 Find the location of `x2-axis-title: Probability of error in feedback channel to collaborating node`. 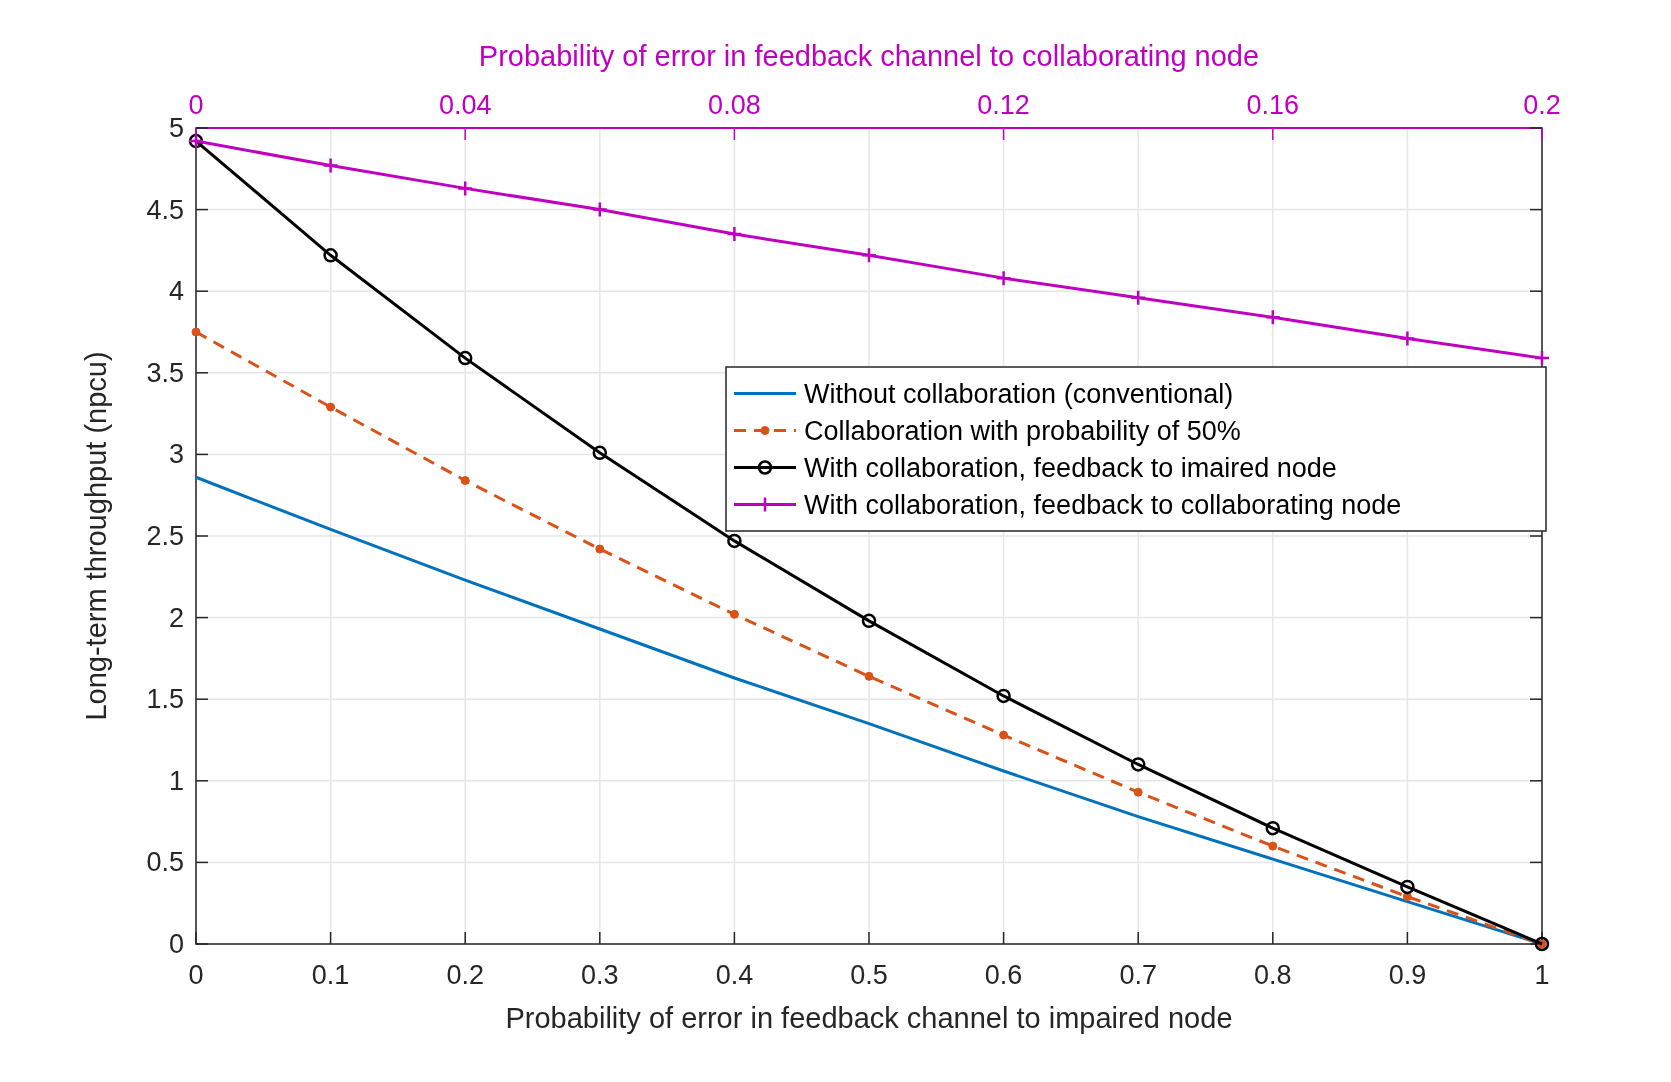

x2-axis-title: Probability of error in feedback channel to collaborating node is located at coordinates (869, 56).